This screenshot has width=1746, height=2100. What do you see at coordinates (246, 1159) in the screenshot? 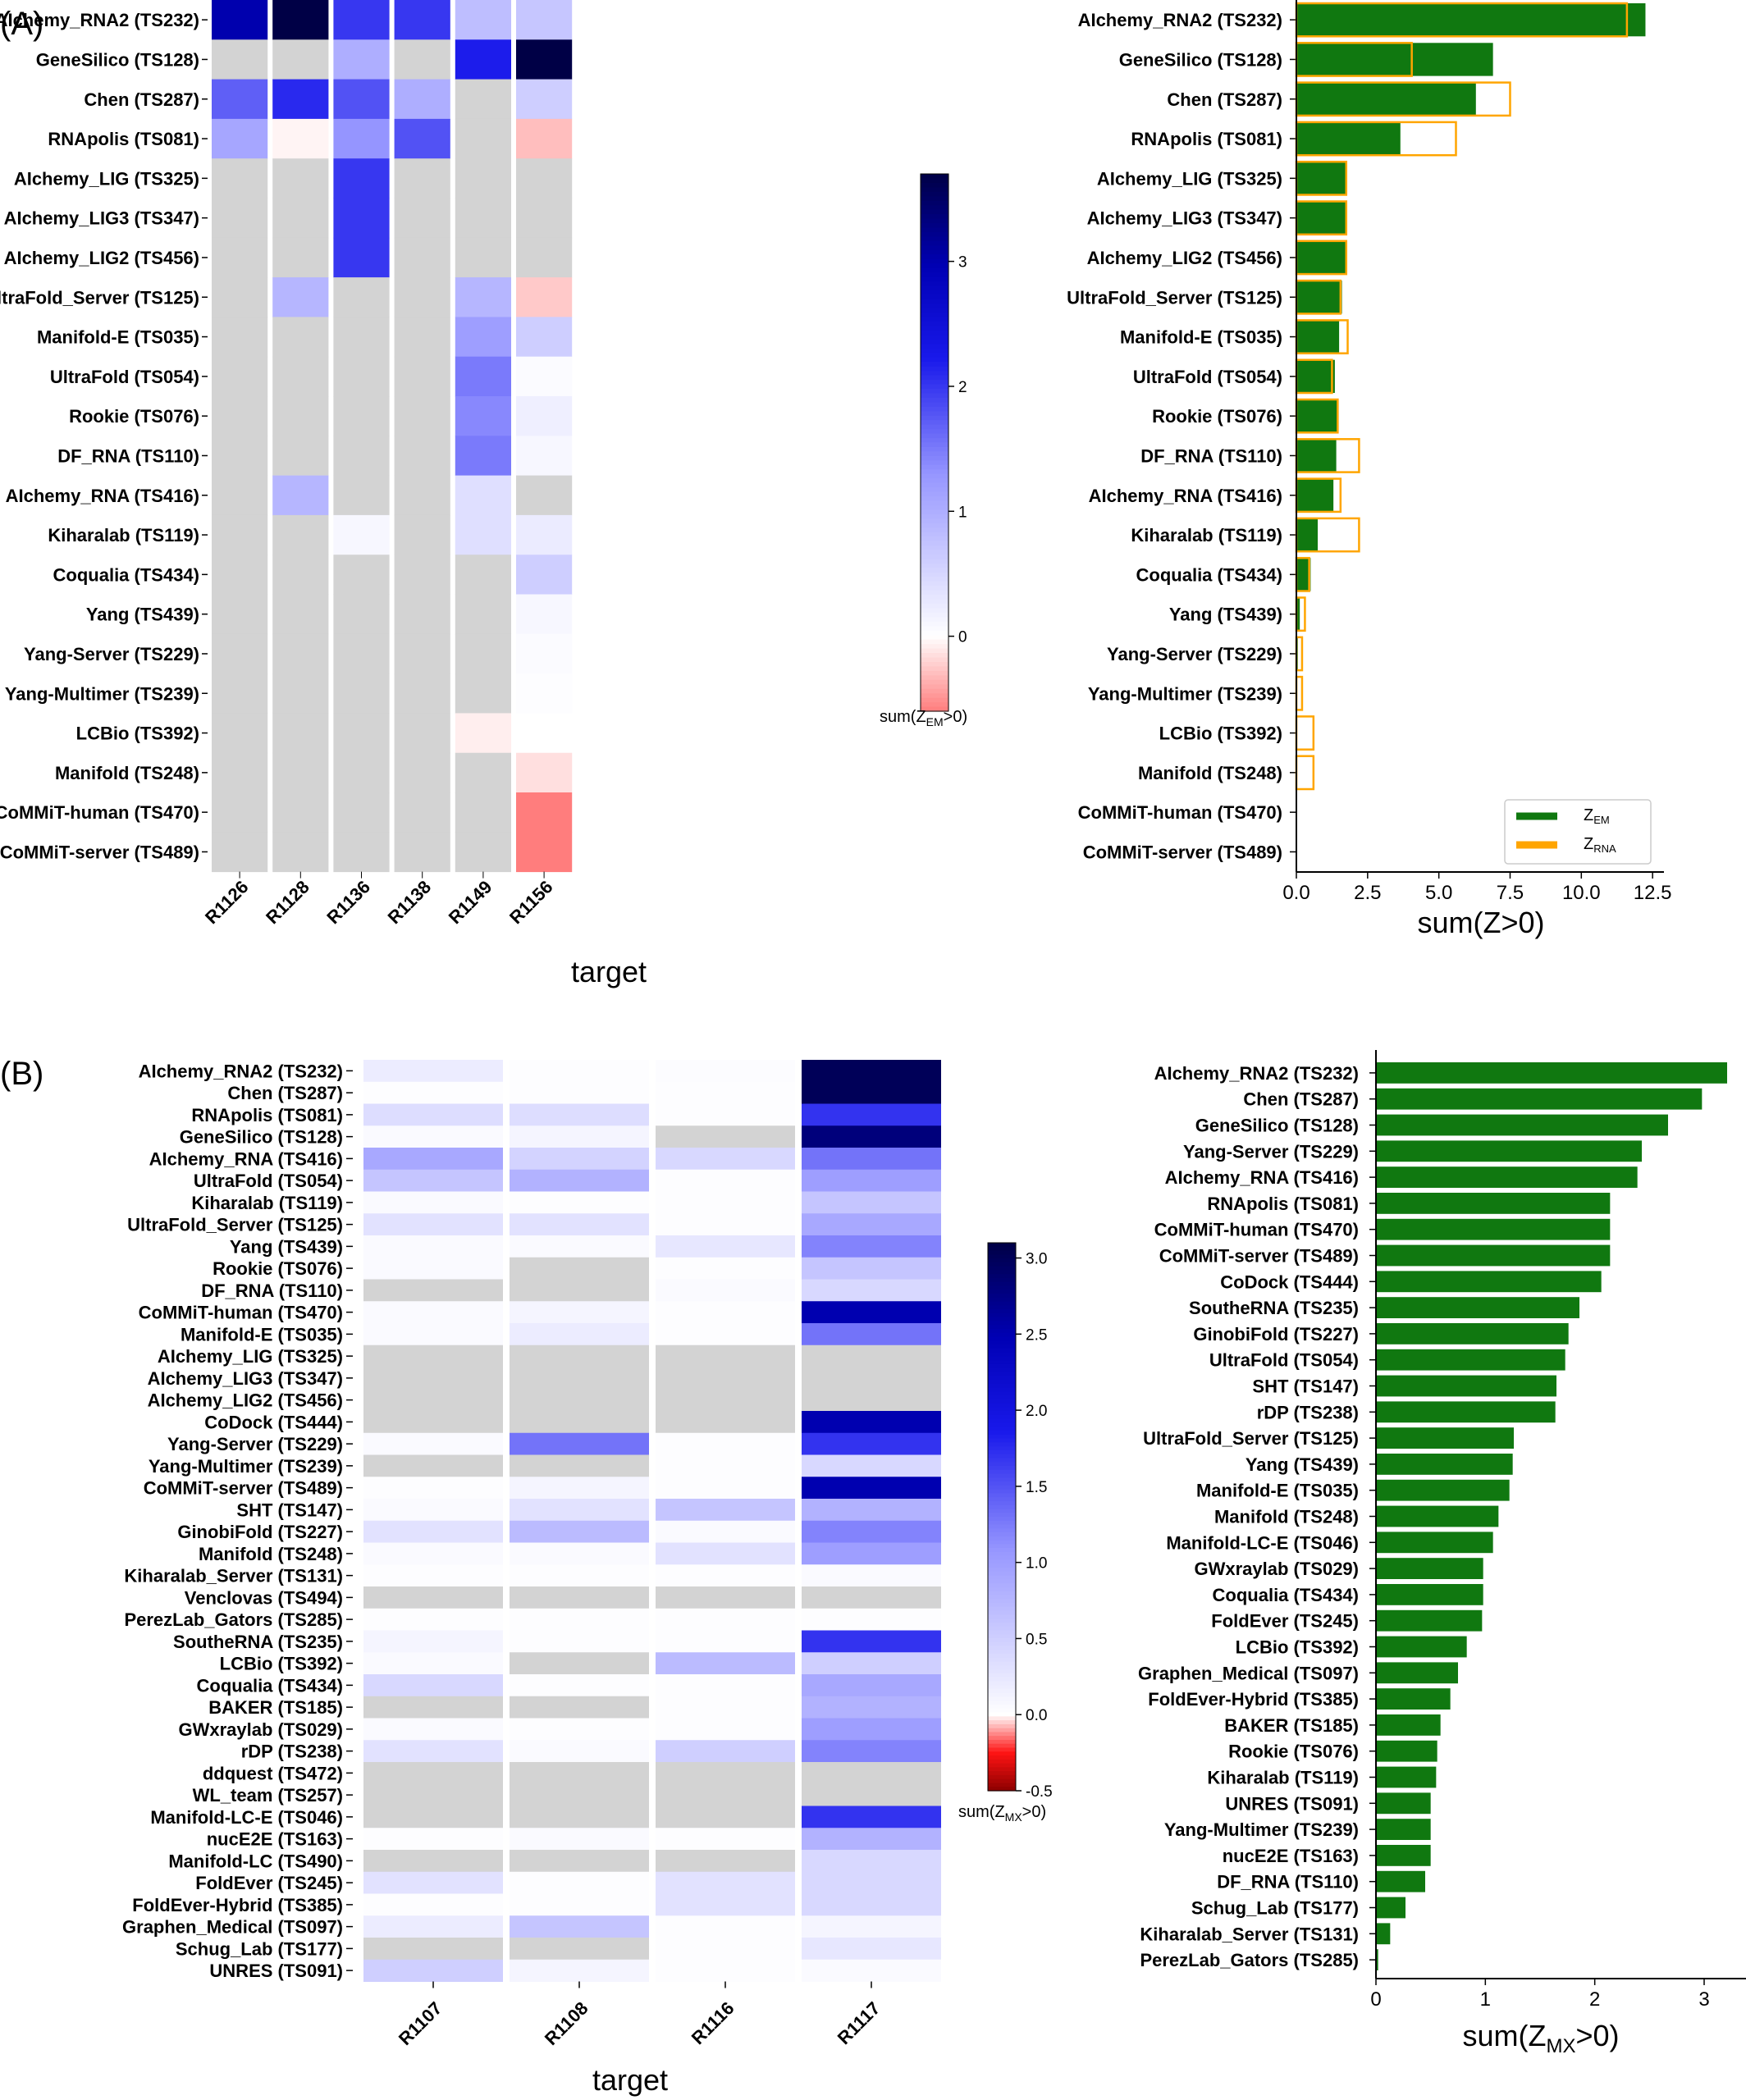
I see `row-label: AIchemy_RNA (TS416)` at bounding box center [246, 1159].